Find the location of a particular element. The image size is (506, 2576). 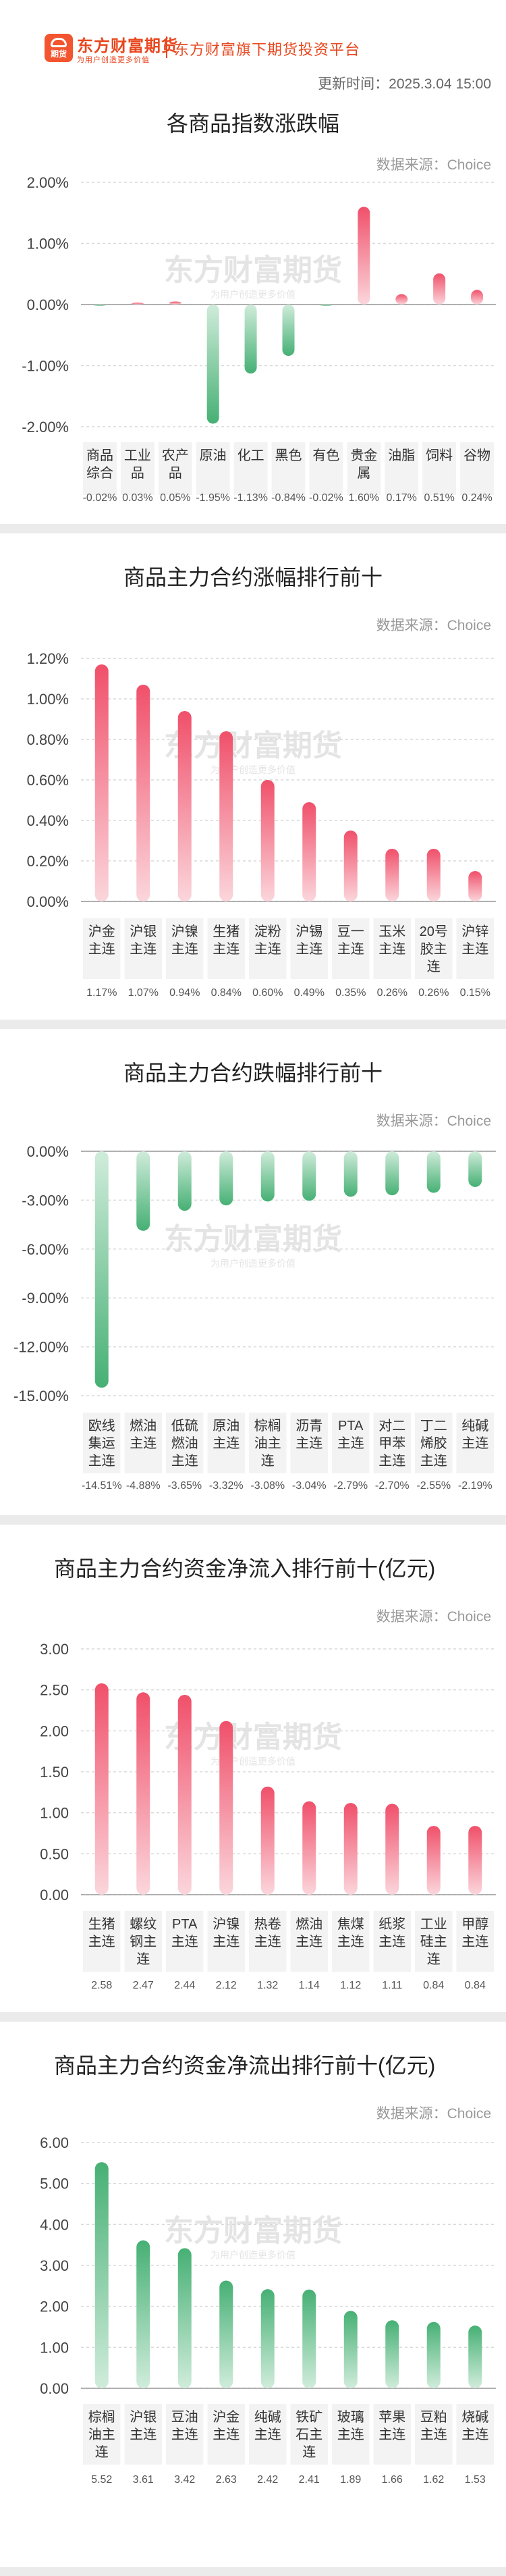

category-label: 沪金 is located at coordinates (101, 931).